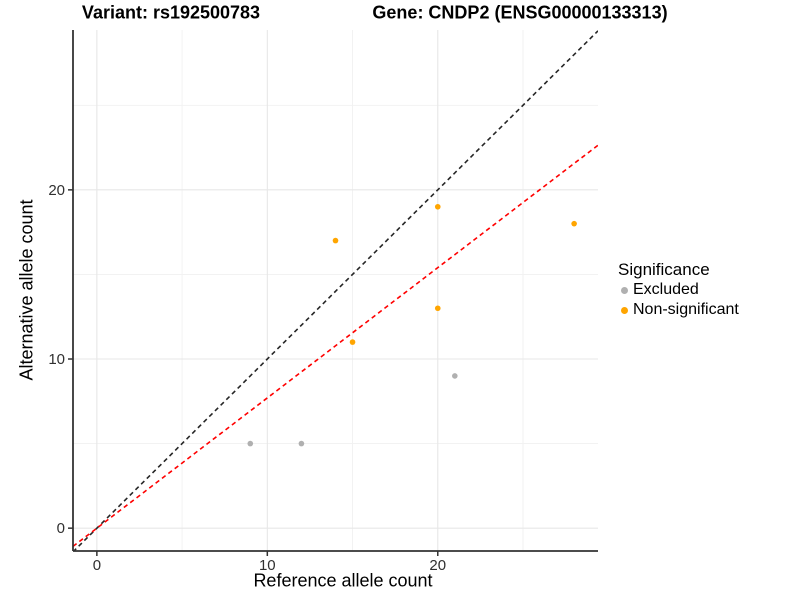  What do you see at coordinates (624, 310) in the screenshot?
I see `legend-dot-non-significant-icon` at bounding box center [624, 310].